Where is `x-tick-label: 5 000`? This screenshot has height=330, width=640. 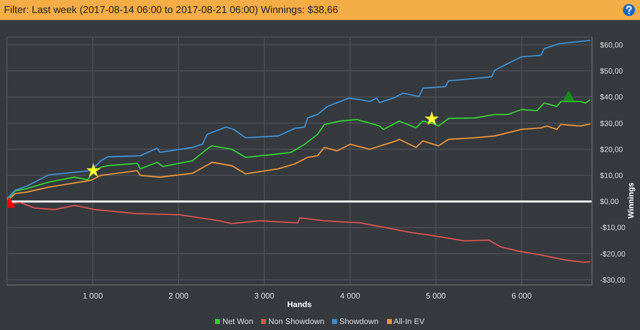 x-tick-label: 5 000 is located at coordinates (436, 296).